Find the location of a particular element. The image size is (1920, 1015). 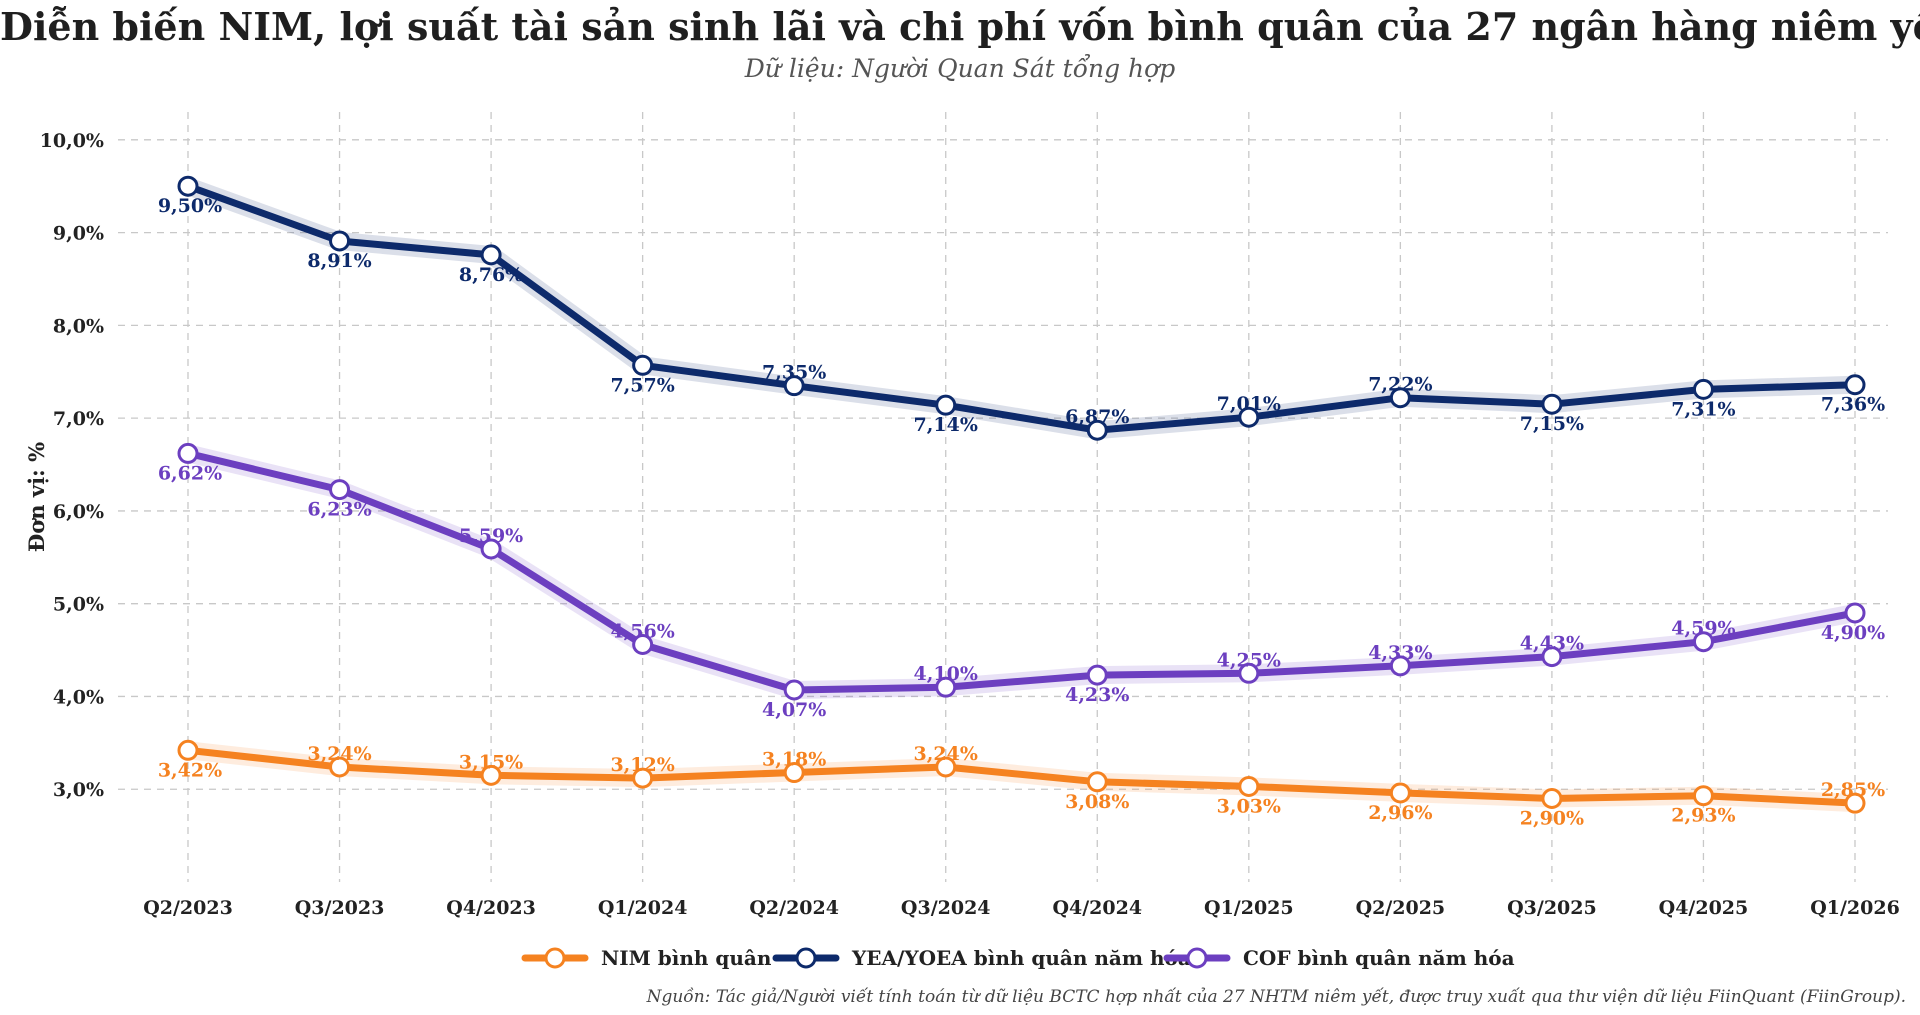

x-tick-label: Q3/2024 is located at coordinates (946, 908).